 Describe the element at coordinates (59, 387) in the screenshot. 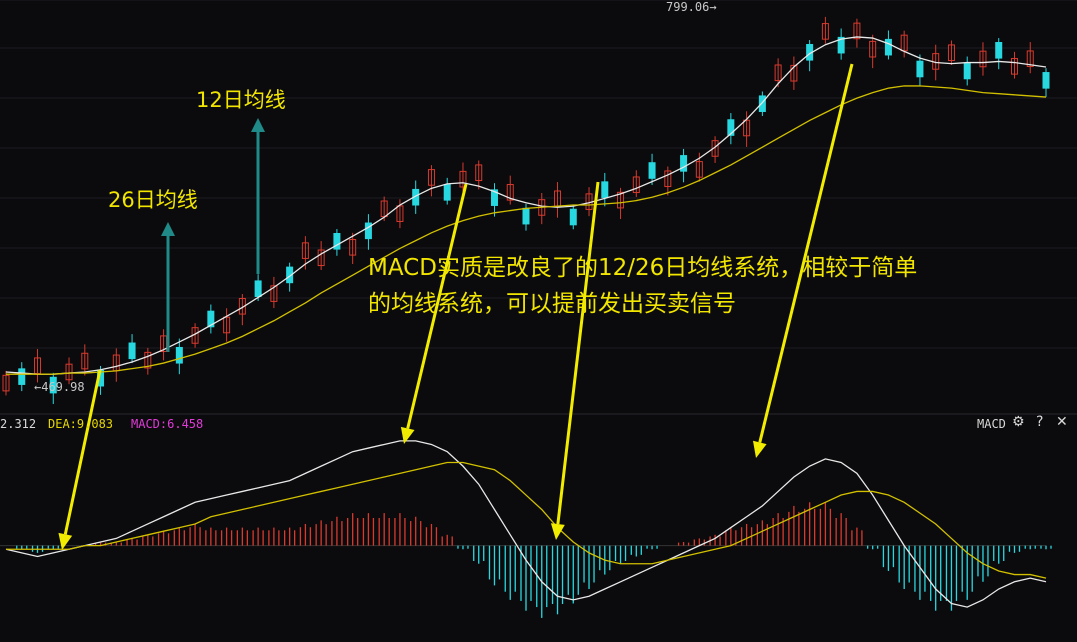

I see `low-price-label: ←469.98` at that location.